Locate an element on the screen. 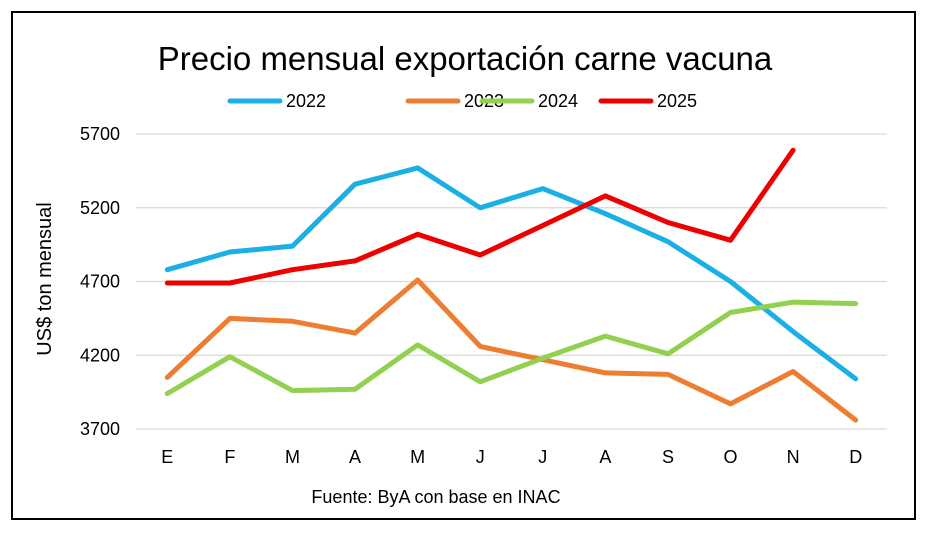  x-tick-label: F is located at coordinates (229, 457).